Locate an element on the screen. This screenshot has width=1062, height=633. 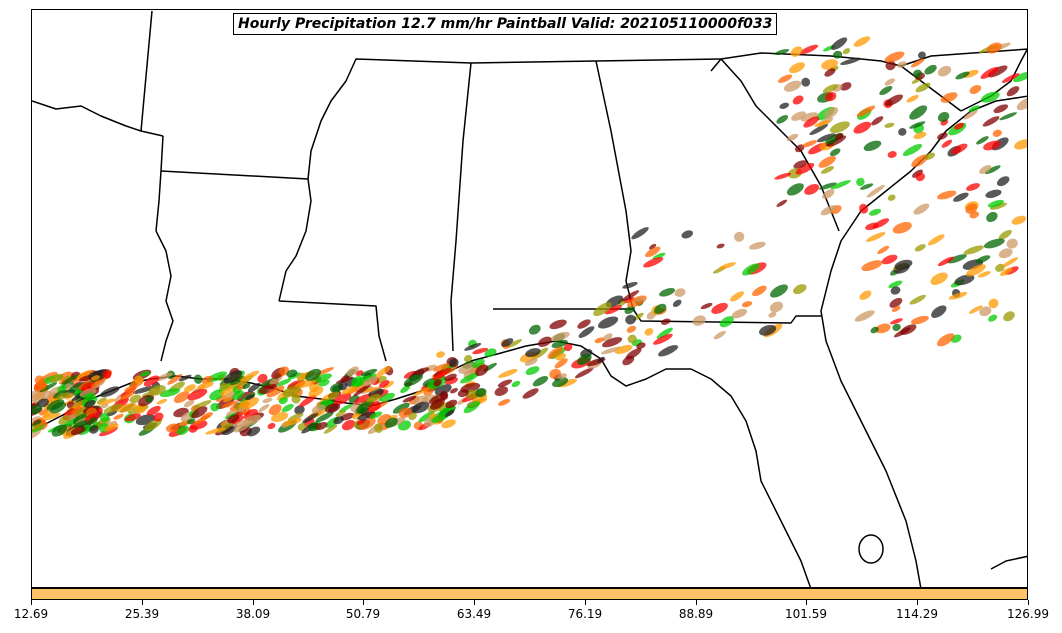
colorbar-tick-label: 50.79 is located at coordinates (363, 614).